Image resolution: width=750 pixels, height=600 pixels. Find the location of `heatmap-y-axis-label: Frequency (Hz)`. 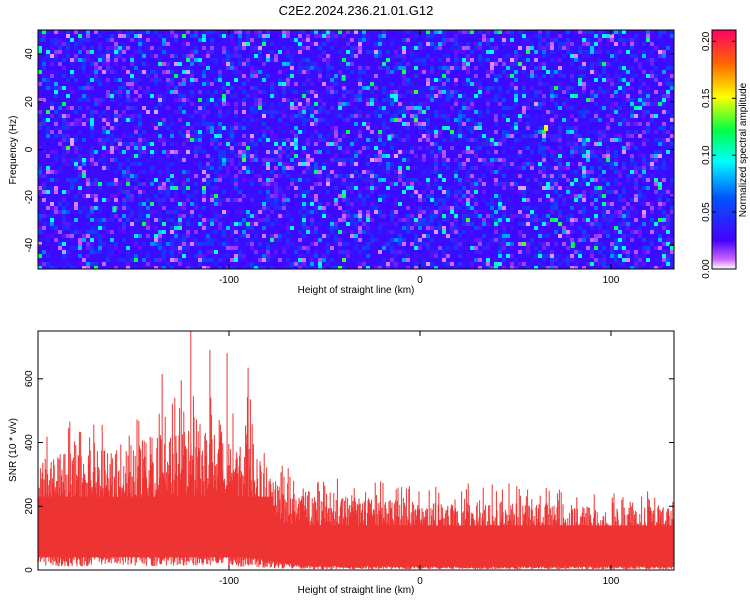

heatmap-y-axis-label: Frequency (Hz) is located at coordinates (13, 150).